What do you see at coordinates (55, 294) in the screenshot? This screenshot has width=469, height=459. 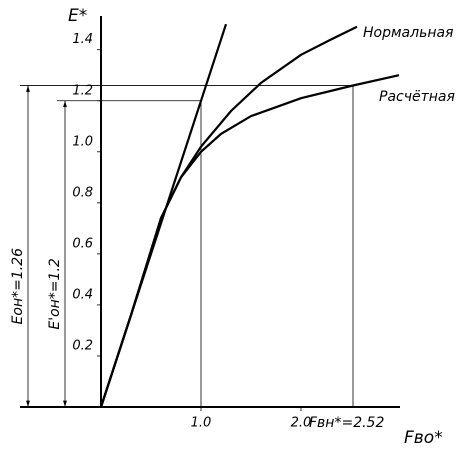 I see `reference-y-label: E'он*=1.2` at bounding box center [55, 294].